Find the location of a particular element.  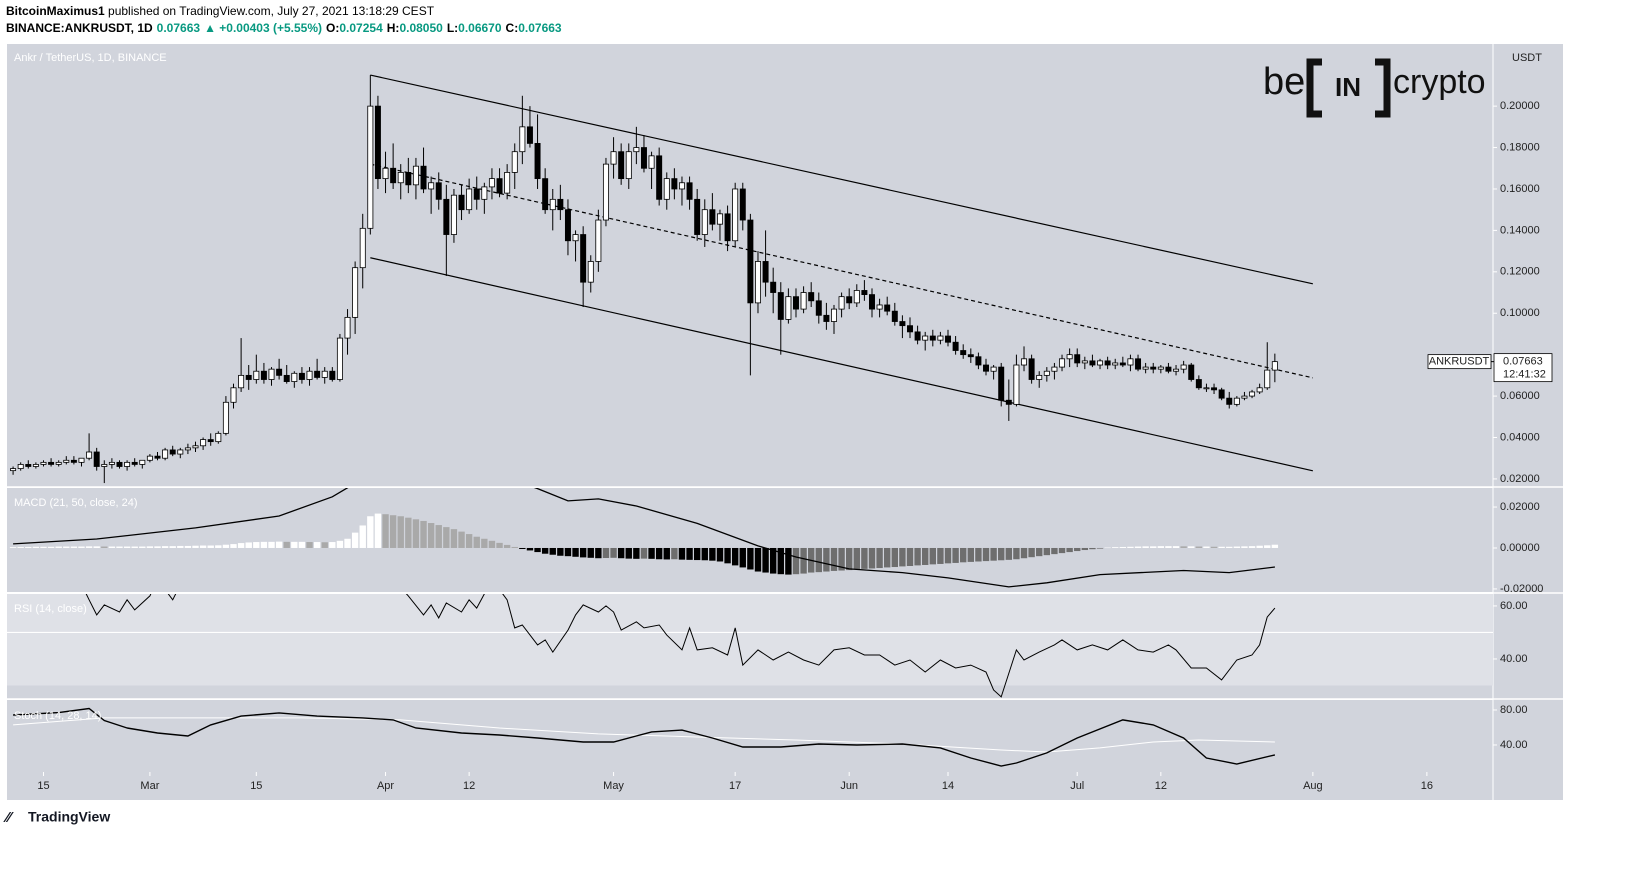

change: ▲ +0.00403 (+5.55%) is located at coordinates (263, 28).